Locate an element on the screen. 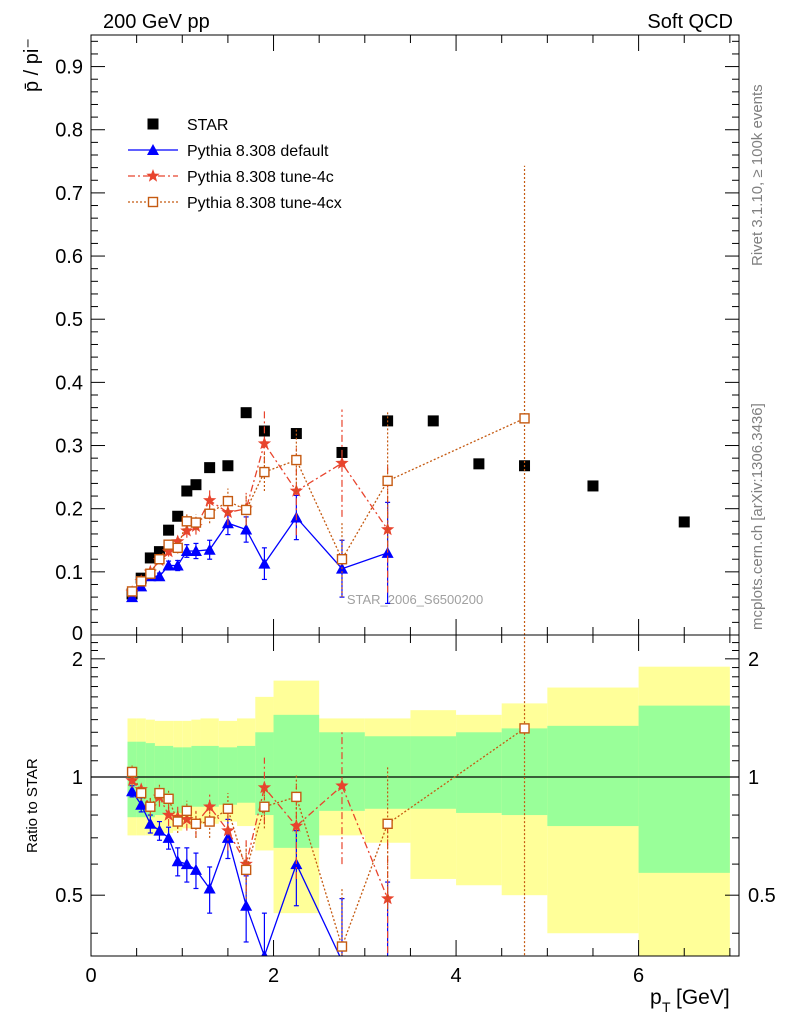 This screenshot has height=1024, width=786. main-ytick-label: 0.9 is located at coordinates (69, 68).